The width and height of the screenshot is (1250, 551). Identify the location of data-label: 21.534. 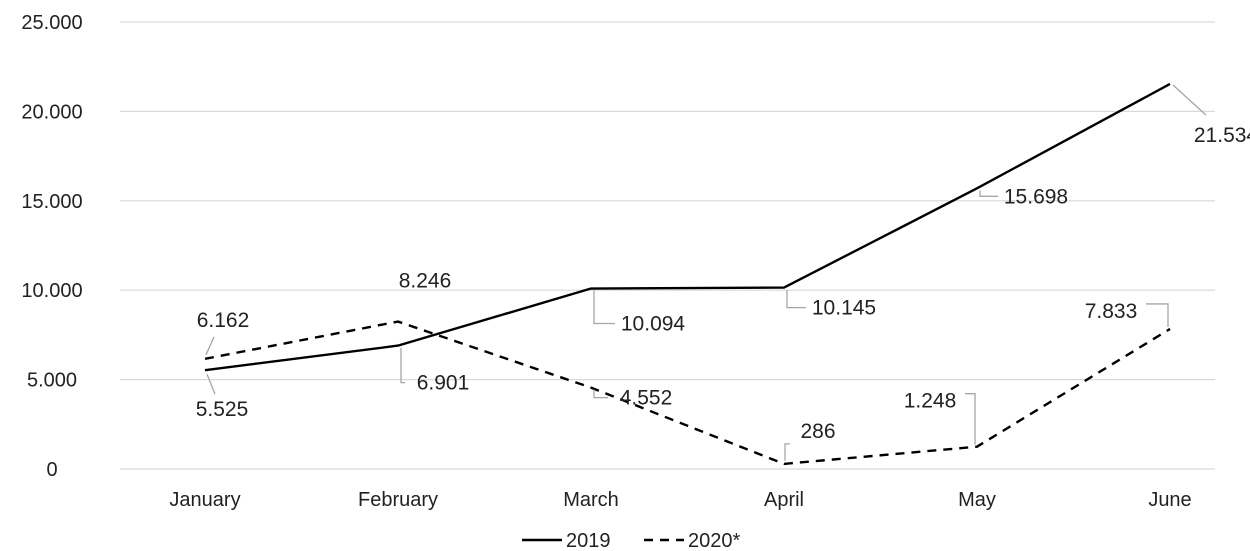
(1222, 135).